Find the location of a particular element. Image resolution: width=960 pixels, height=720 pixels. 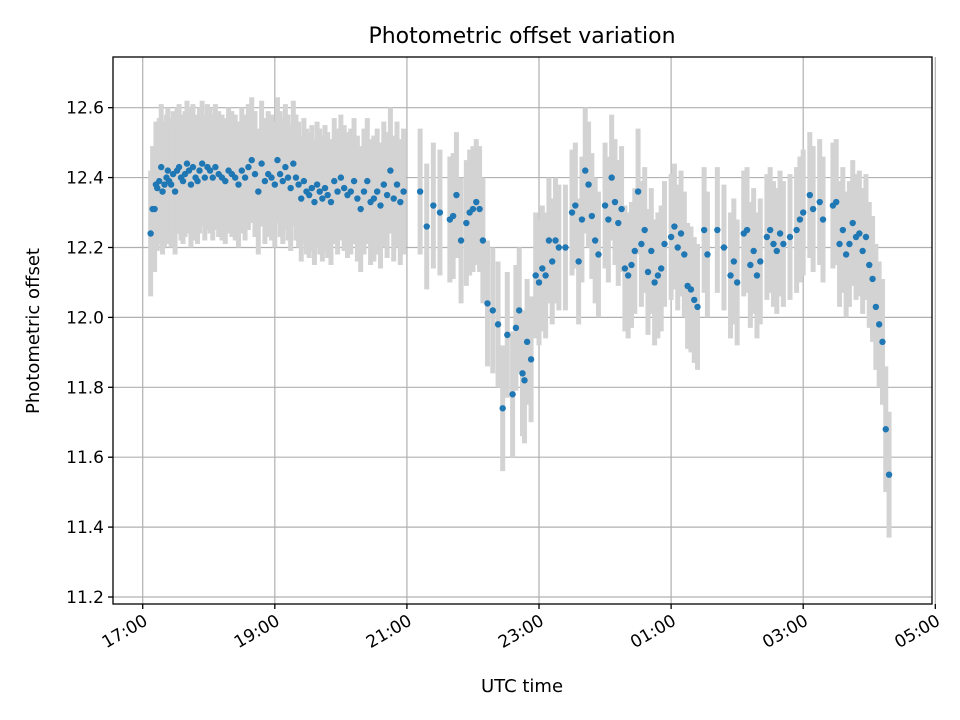

x-tick-label: 21:00 is located at coordinates (389, 632).